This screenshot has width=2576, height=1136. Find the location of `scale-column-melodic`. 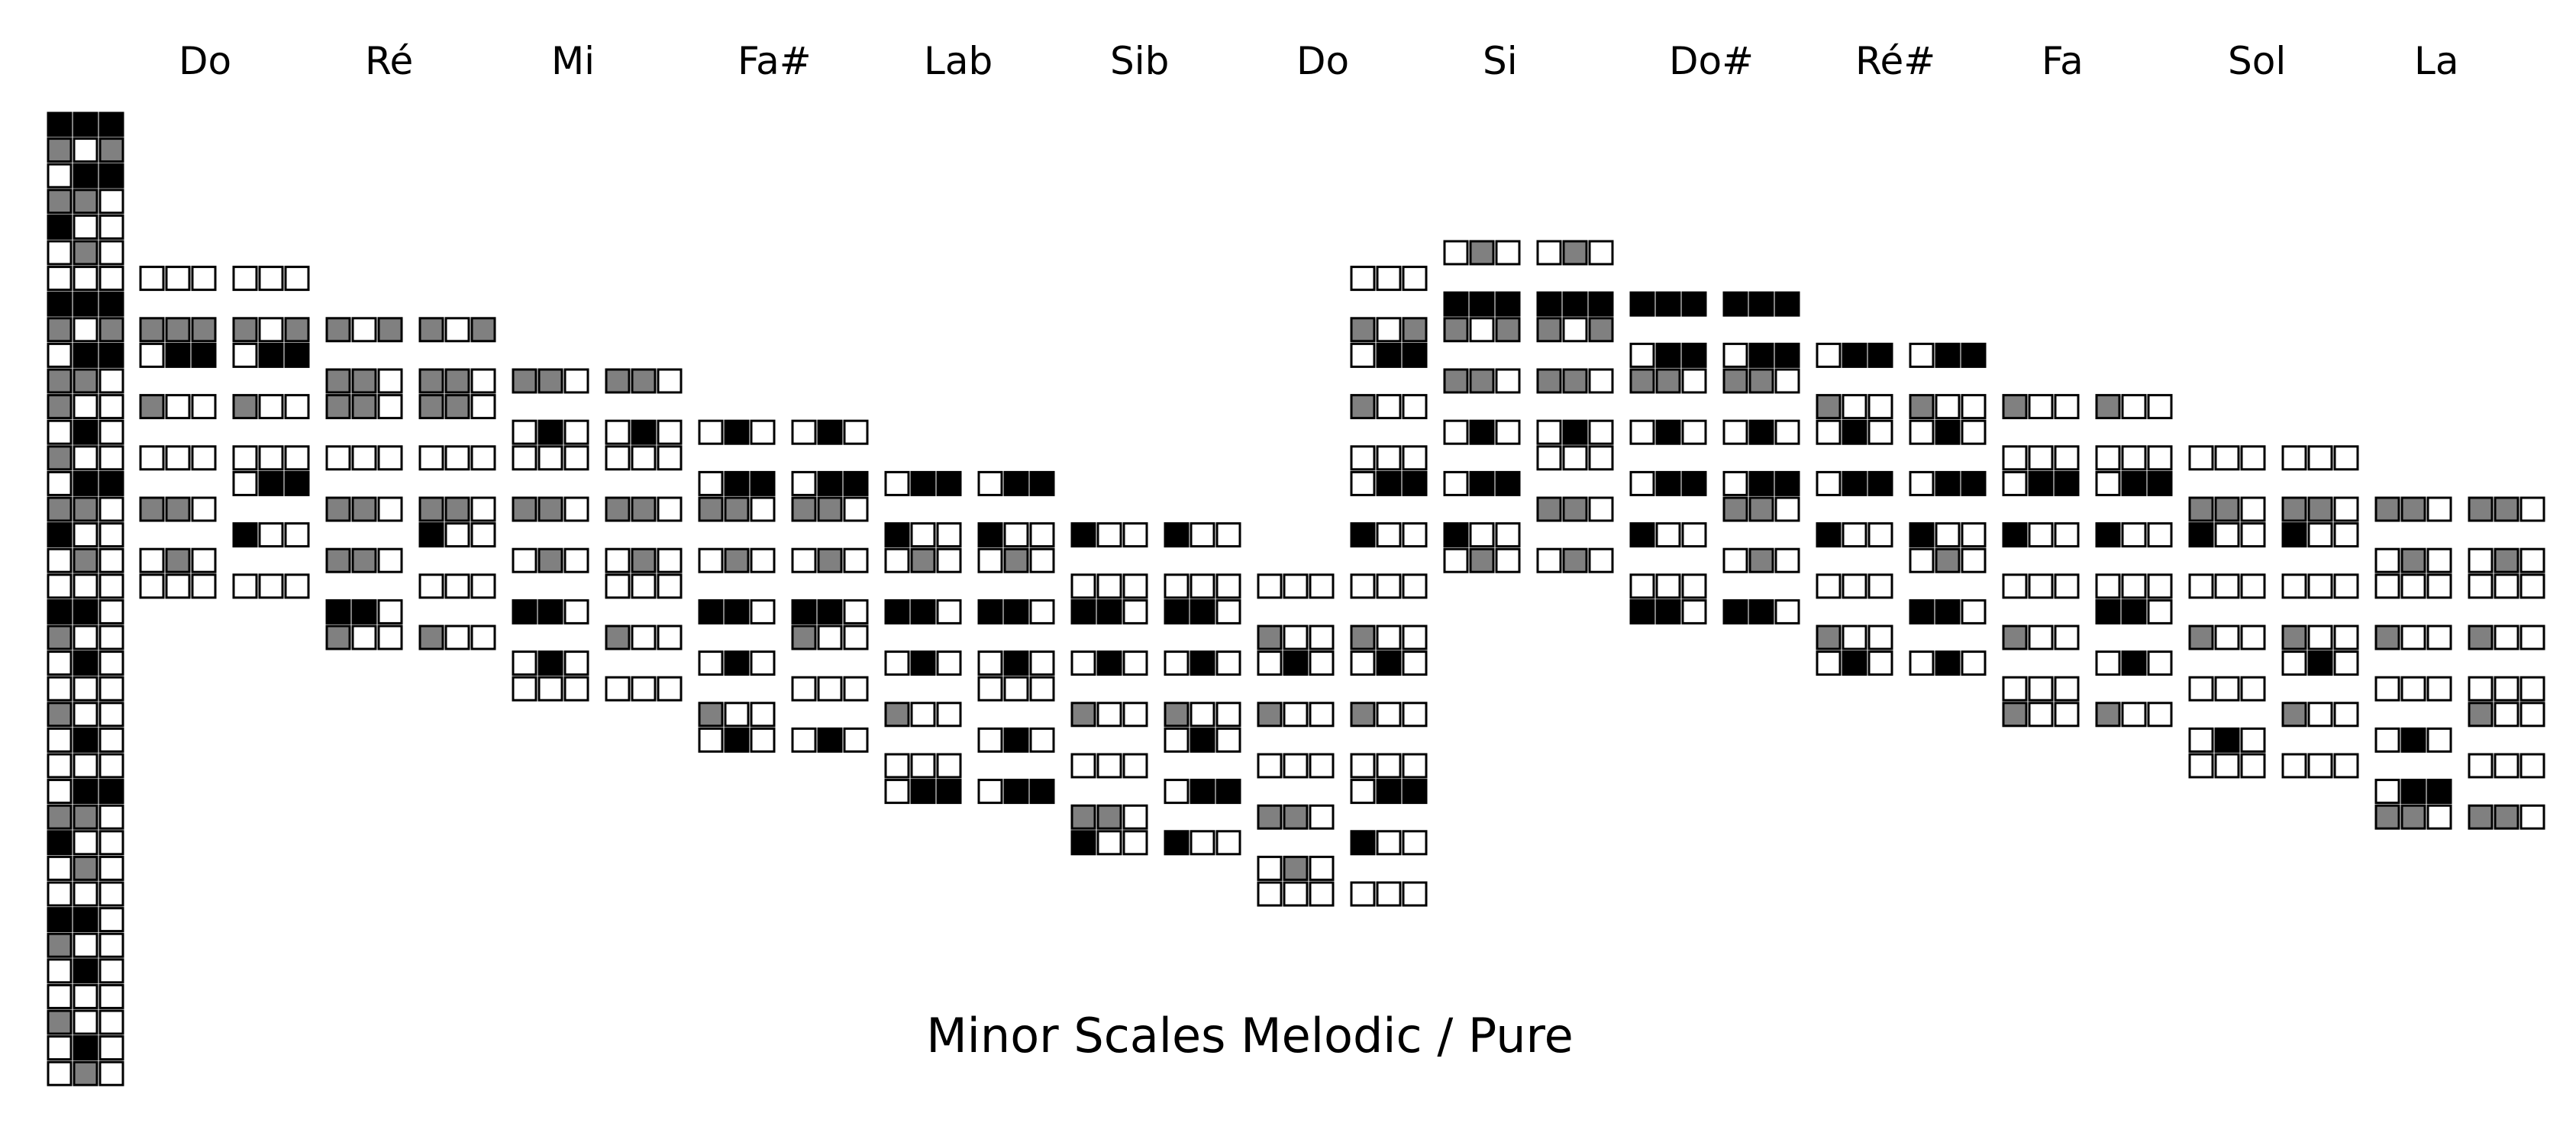

scale-column-melodic is located at coordinates (2413, 663).